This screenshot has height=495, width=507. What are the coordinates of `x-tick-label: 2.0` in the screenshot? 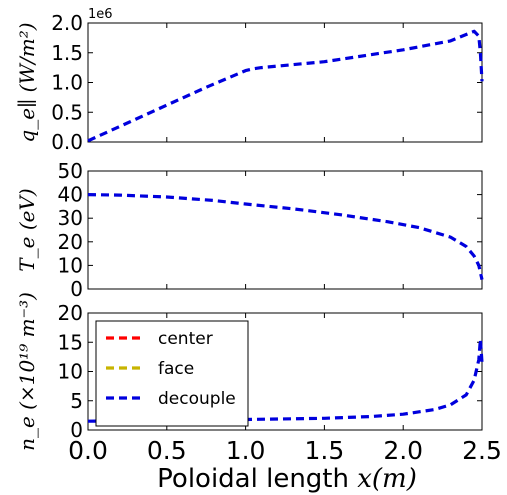 It's located at (403, 450).